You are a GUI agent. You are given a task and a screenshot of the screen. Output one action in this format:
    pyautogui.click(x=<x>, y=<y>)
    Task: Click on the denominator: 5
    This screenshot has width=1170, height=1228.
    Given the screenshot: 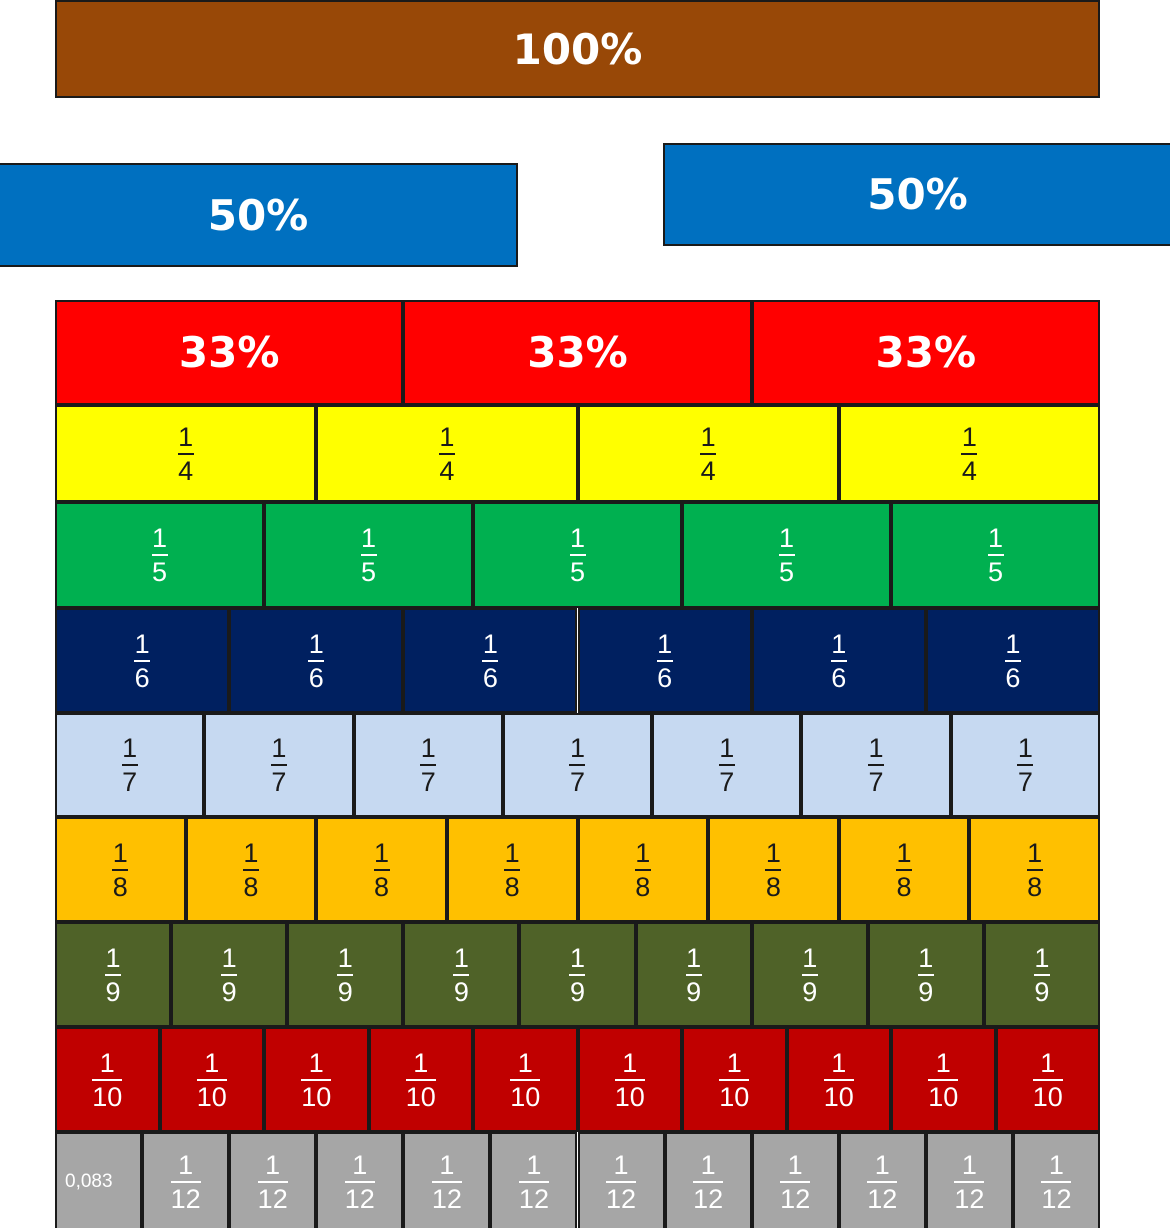 What is the action you would take?
    pyautogui.click(x=786, y=572)
    